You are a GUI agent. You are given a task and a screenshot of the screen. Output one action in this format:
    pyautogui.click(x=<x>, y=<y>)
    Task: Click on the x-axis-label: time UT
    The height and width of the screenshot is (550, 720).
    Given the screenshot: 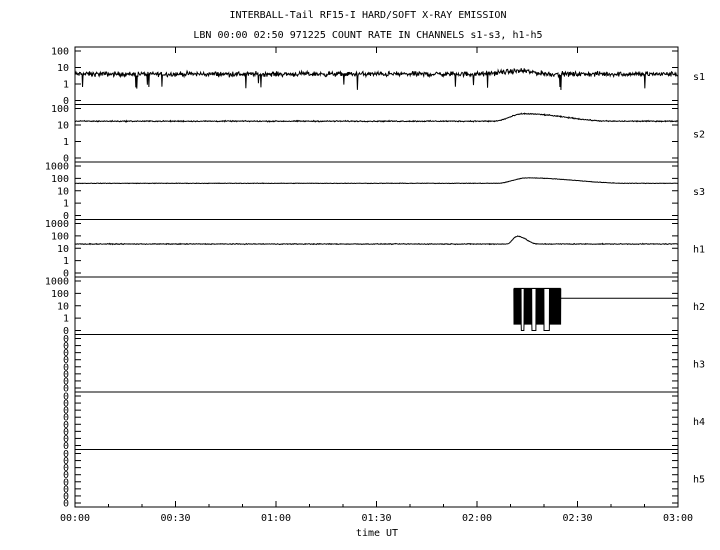 What is the action you would take?
    pyautogui.click(x=377, y=533)
    